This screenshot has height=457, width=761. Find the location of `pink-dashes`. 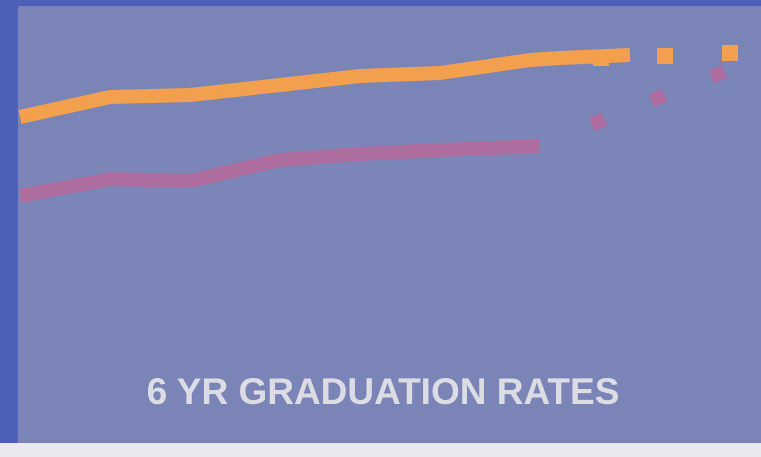

pink-dashes is located at coordinates (658, 98).